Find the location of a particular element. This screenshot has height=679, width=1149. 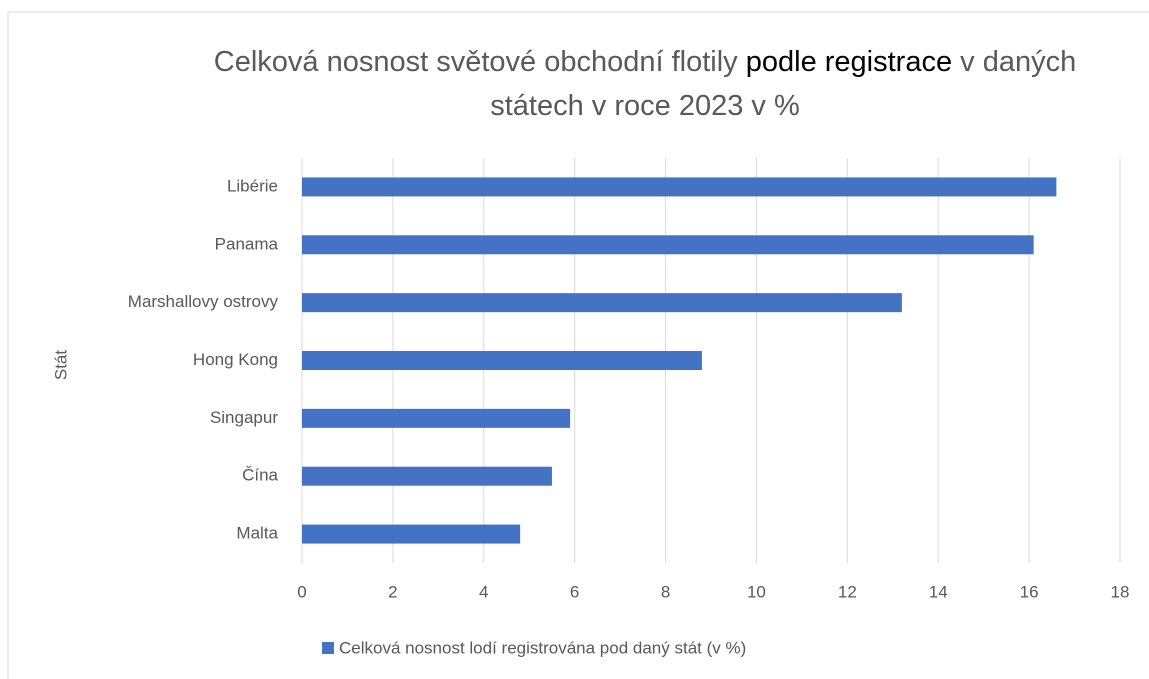

x-tick-label: 0 is located at coordinates (301, 591).